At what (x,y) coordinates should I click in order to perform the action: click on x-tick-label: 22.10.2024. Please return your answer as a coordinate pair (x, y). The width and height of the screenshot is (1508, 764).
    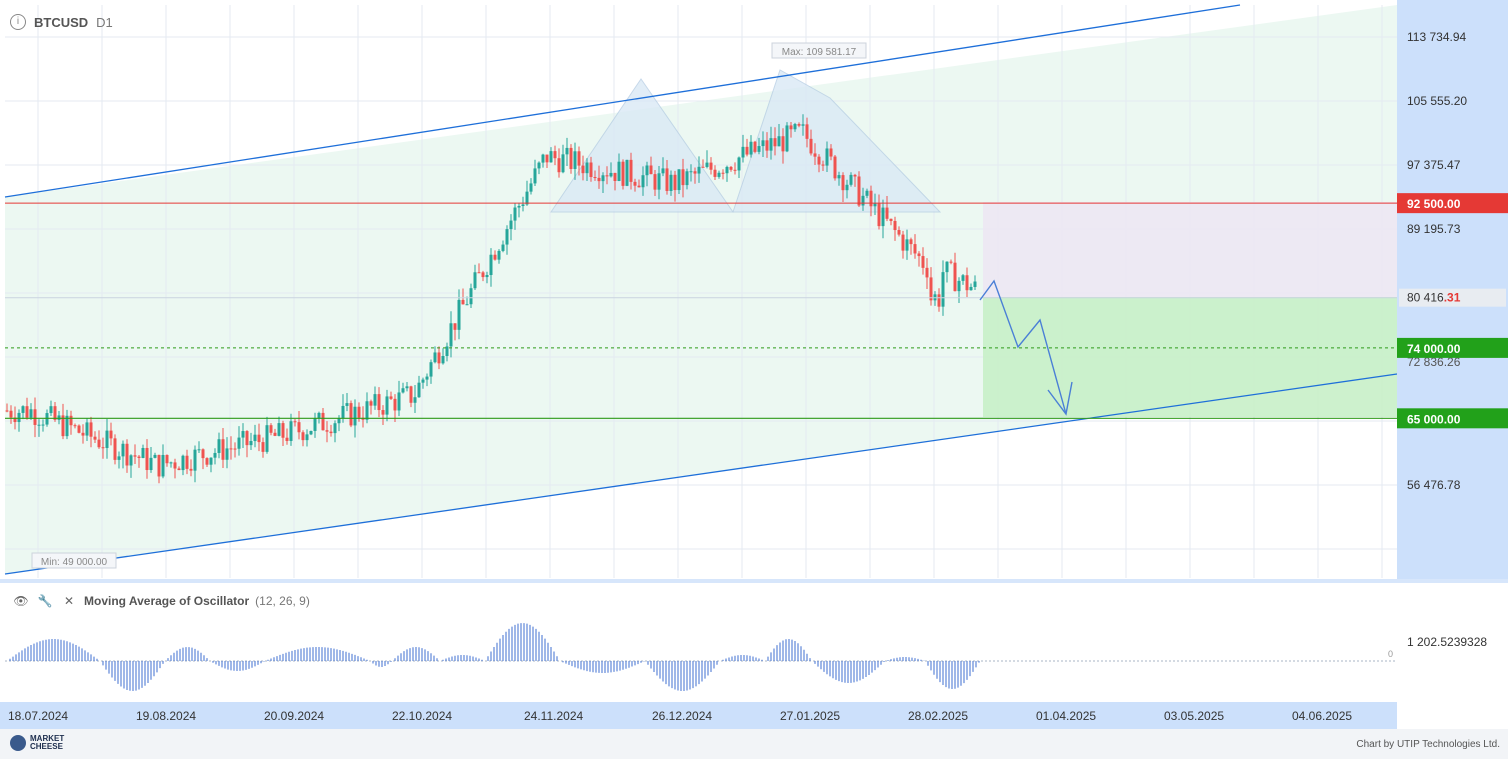
    Looking at the image, I should click on (422, 716).